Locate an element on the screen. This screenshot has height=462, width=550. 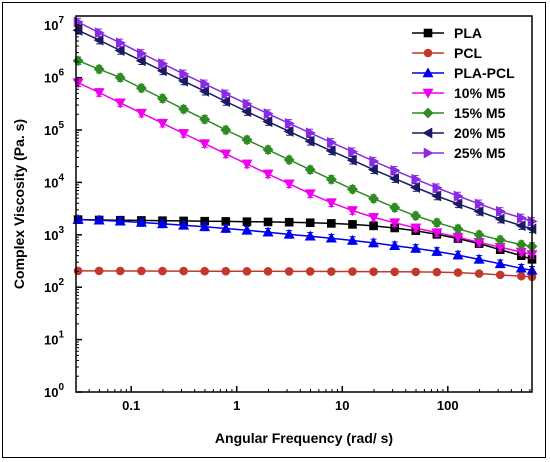
legend-item: PLA is located at coordinates (447, 33).